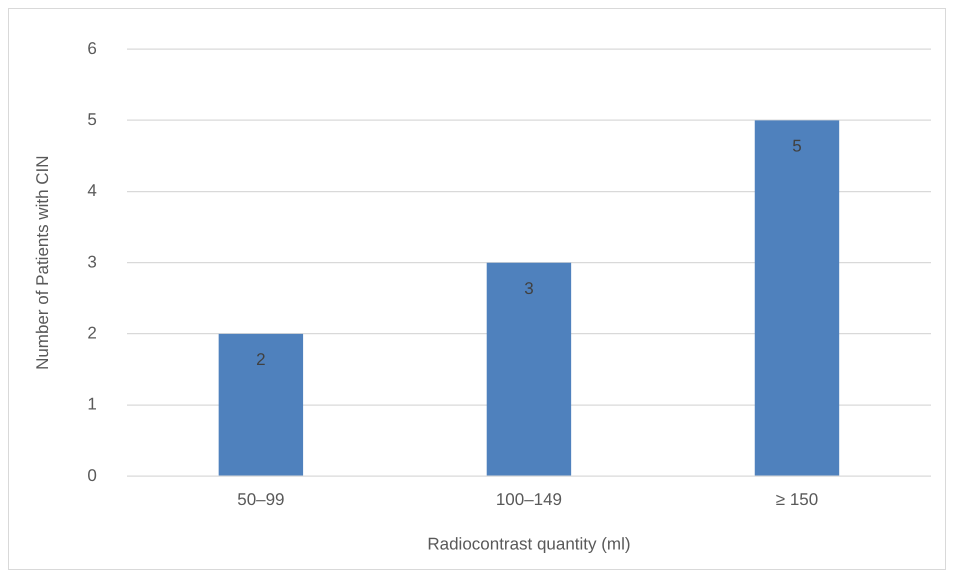 Image resolution: width=956 pixels, height=580 pixels. What do you see at coordinates (797, 146) in the screenshot?
I see `data-label: 5` at bounding box center [797, 146].